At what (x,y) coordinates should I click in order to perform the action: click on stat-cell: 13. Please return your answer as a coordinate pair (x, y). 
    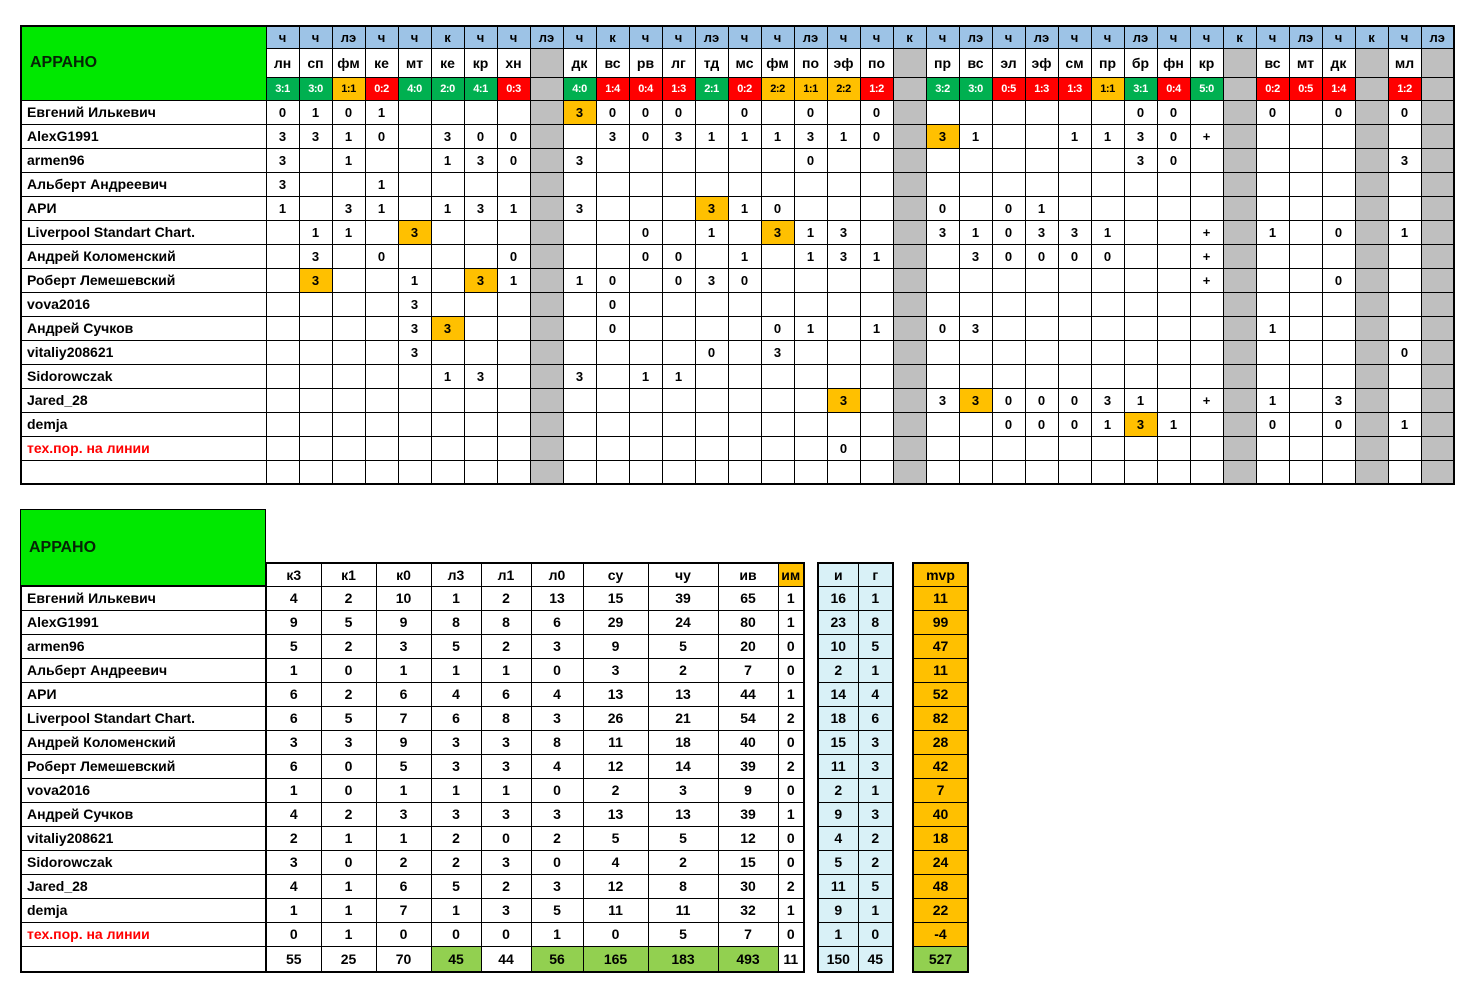
    Looking at the image, I should click on (615, 814).